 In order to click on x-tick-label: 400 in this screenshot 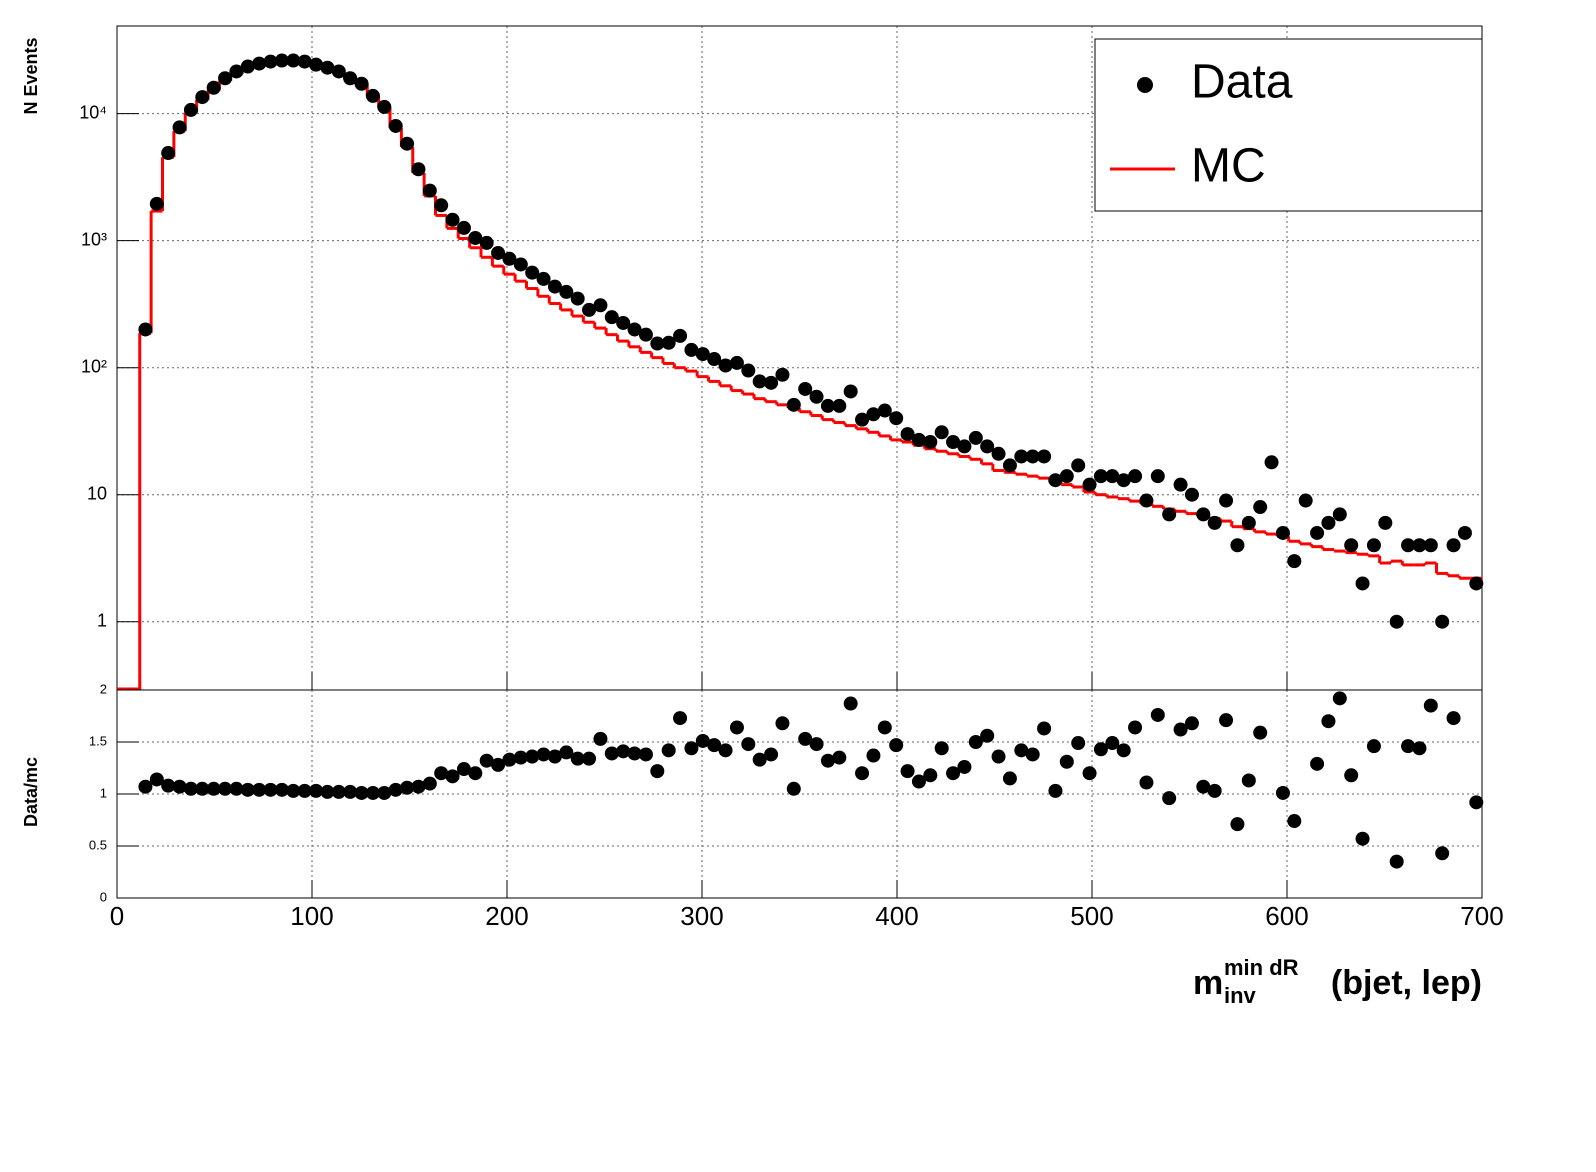, I will do `click(896, 916)`.